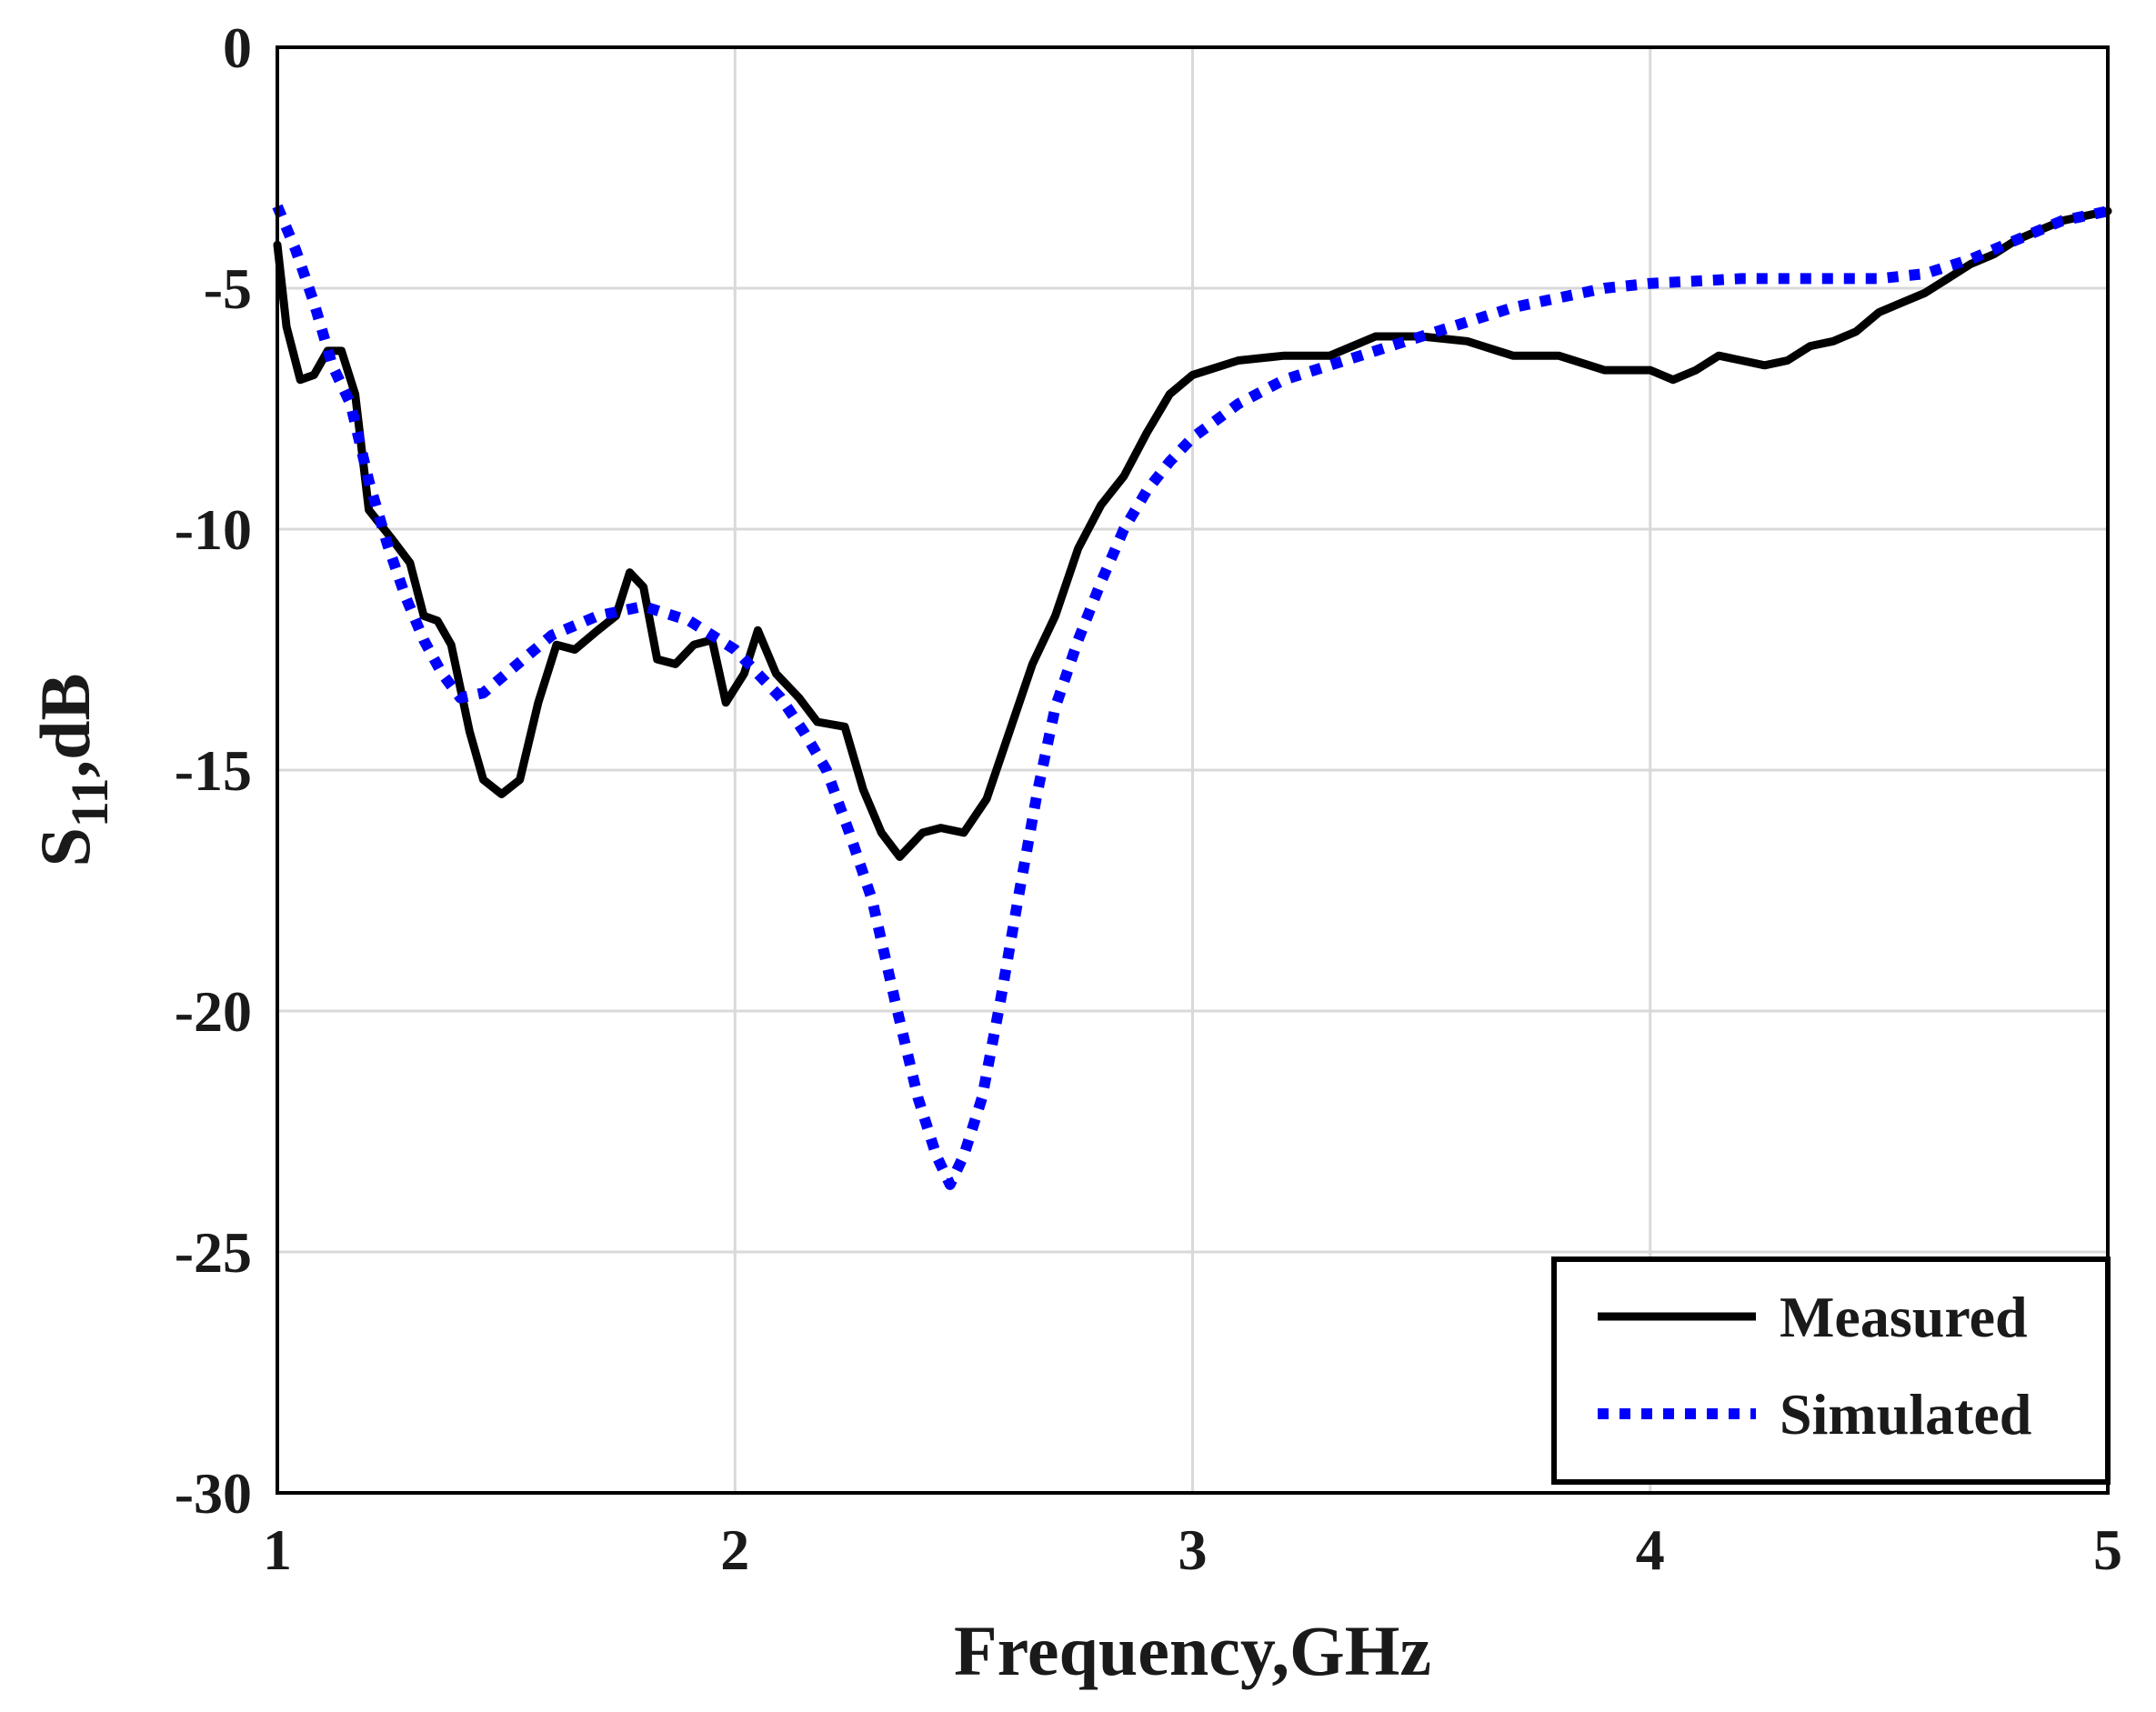 This screenshot has width=2156, height=1712. I want to click on y-axis-label-base: S, so click(65, 847).